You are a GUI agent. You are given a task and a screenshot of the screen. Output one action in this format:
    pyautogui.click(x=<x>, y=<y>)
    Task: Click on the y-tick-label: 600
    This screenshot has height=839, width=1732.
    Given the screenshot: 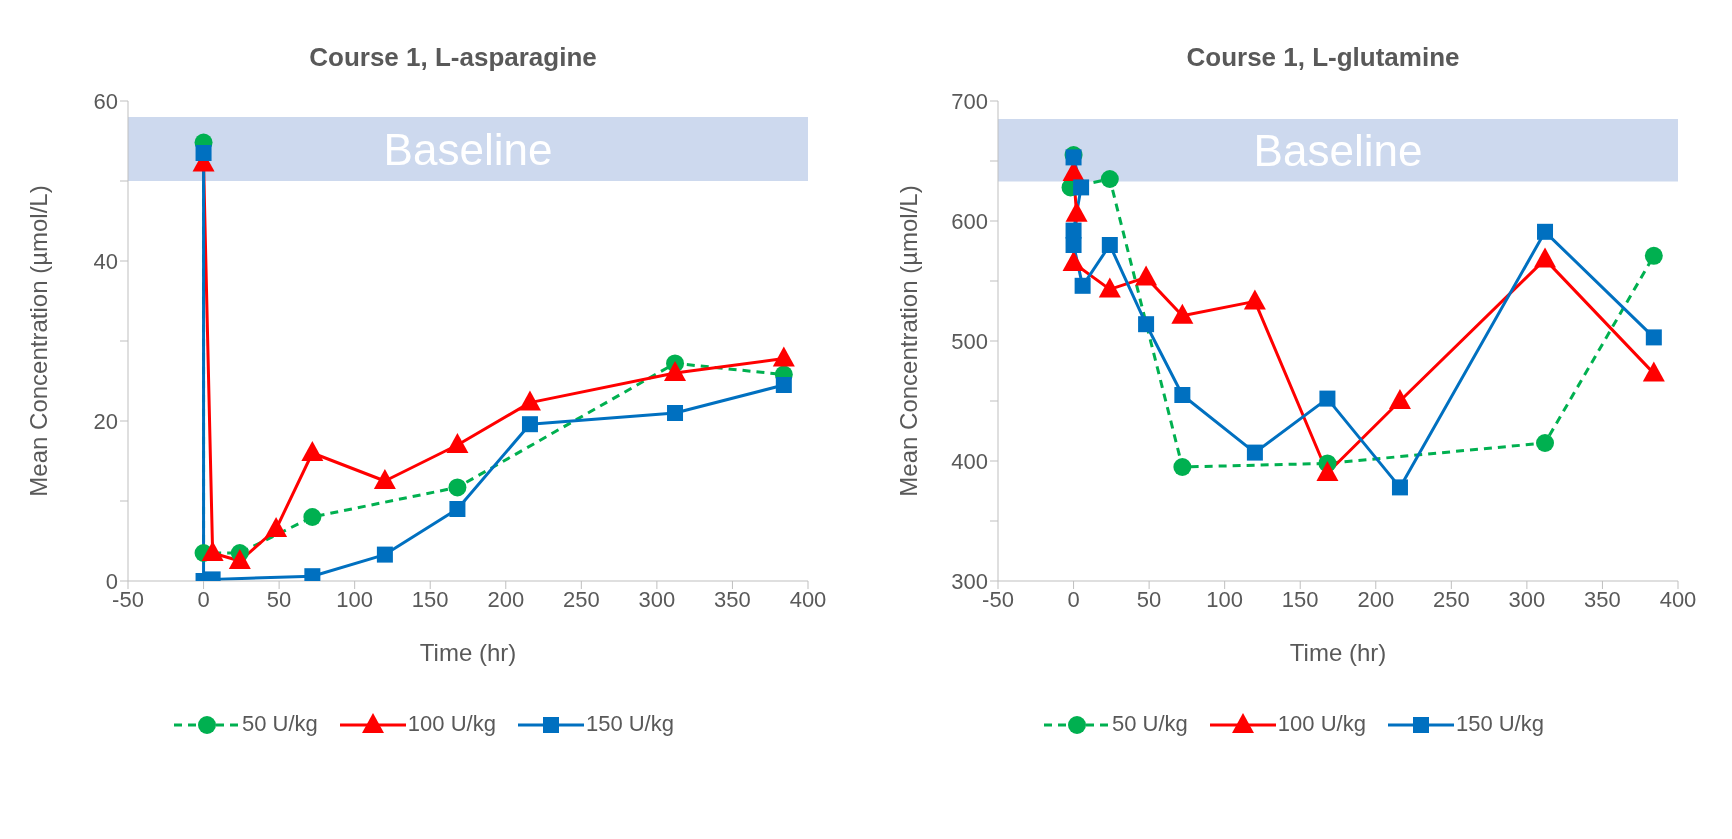 What is the action you would take?
    pyautogui.click(x=969, y=221)
    